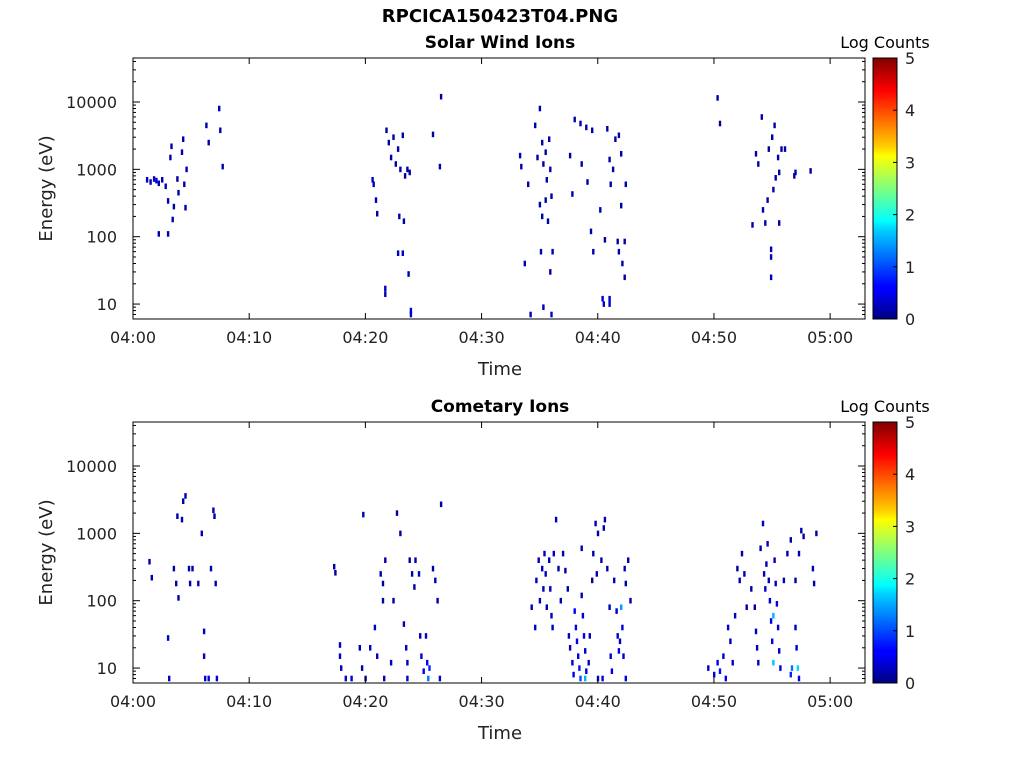  I want to click on panel-title: Solar Wind Ions, so click(500, 43).